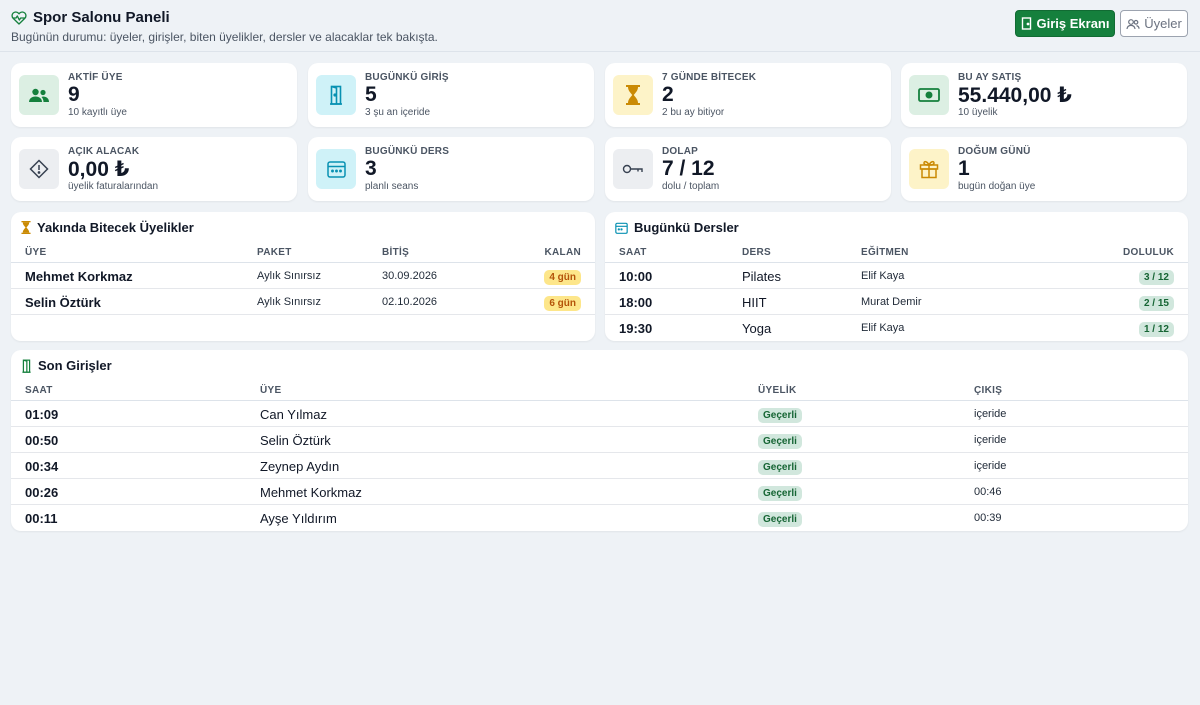  What do you see at coordinates (41, 518) in the screenshot?
I see `entry-time: 00:11` at bounding box center [41, 518].